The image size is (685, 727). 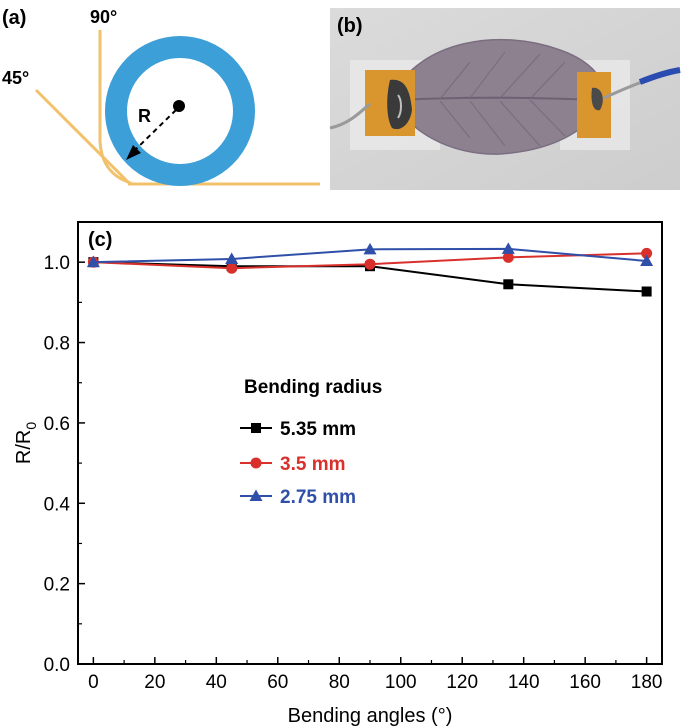 I want to click on angle-45-label: 45°, so click(x=15, y=78).